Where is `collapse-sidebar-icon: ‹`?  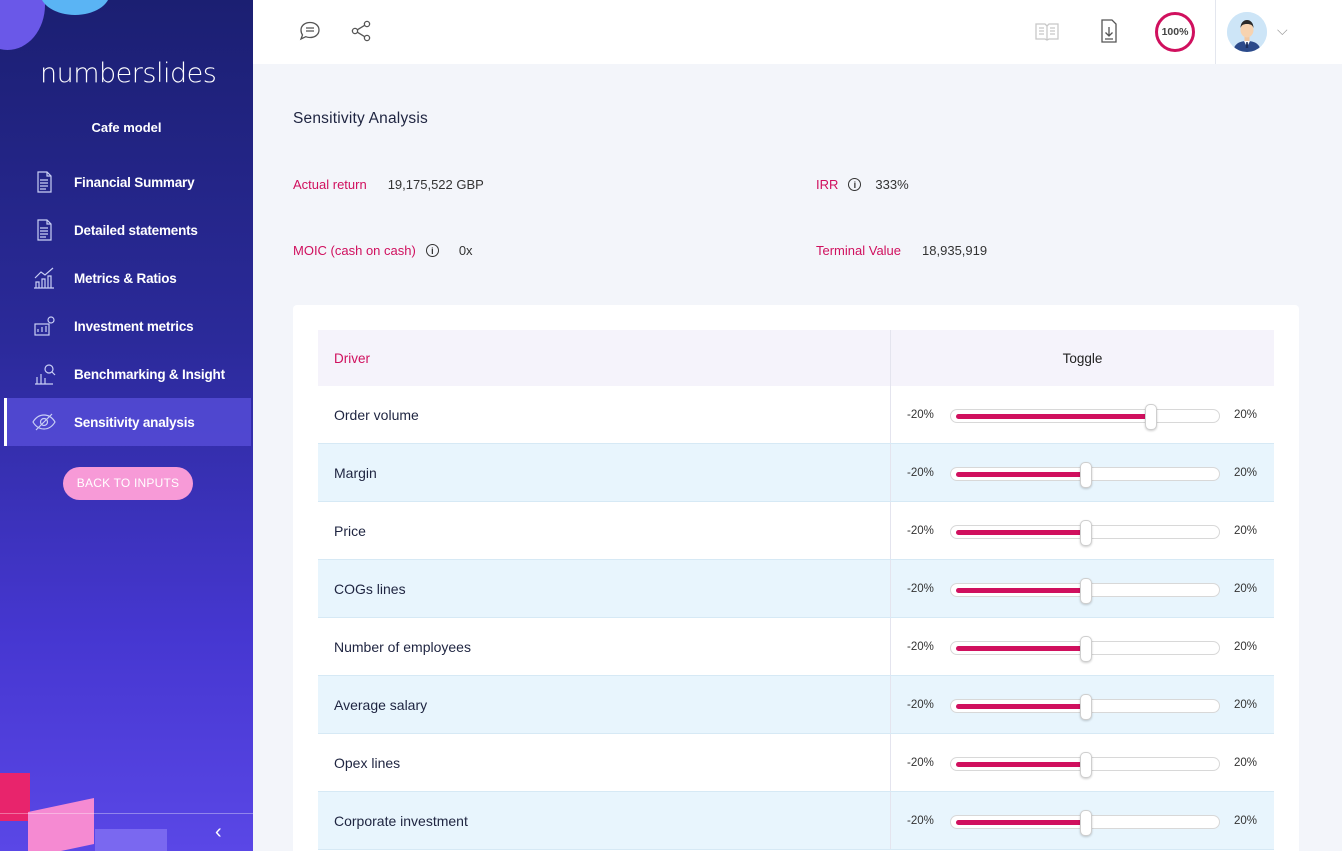
collapse-sidebar-icon: ‹ is located at coordinates (218, 832).